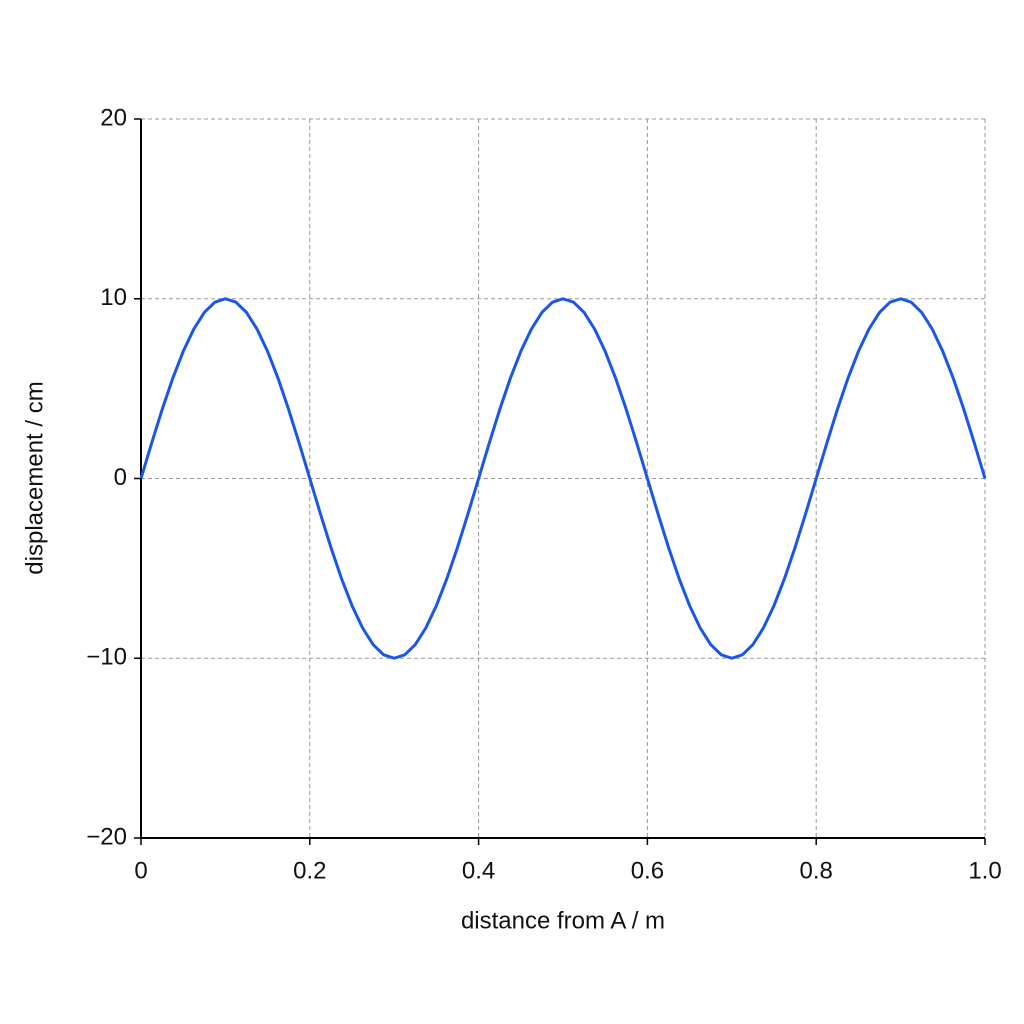  I want to click on y-tick-label: 10, so click(113, 297).